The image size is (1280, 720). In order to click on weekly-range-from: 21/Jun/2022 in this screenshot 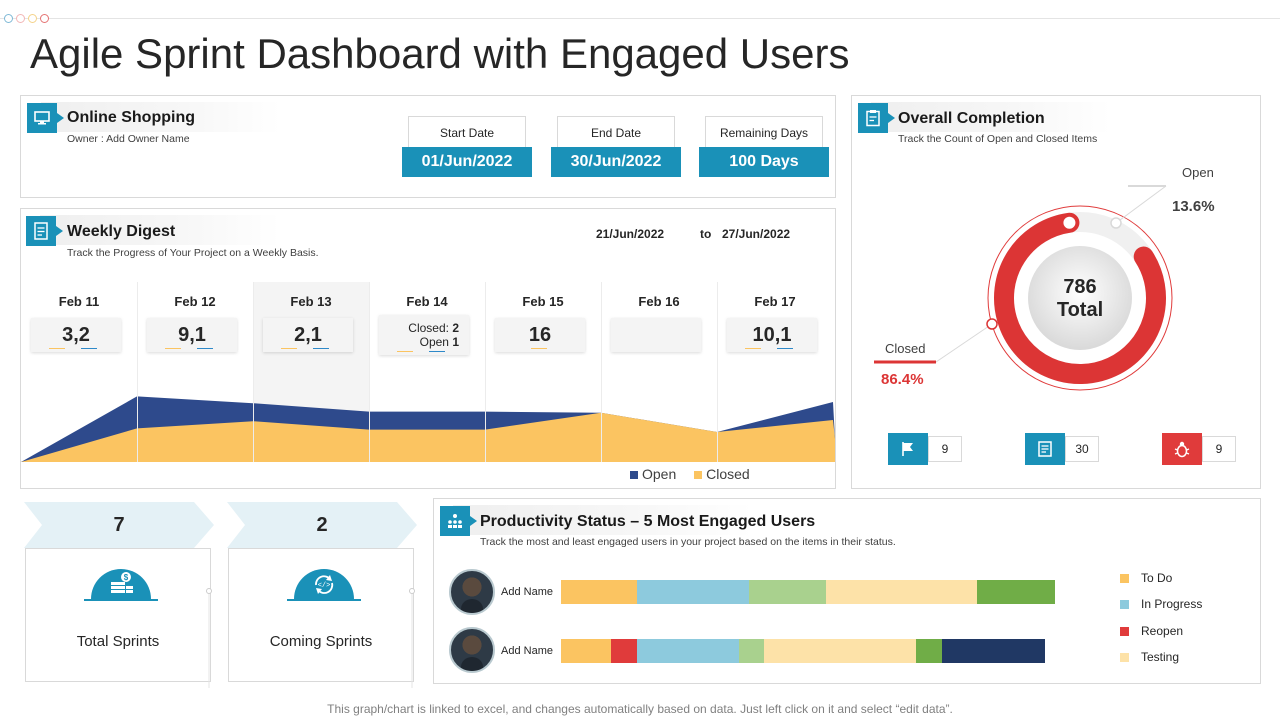, I will do `click(630, 234)`.